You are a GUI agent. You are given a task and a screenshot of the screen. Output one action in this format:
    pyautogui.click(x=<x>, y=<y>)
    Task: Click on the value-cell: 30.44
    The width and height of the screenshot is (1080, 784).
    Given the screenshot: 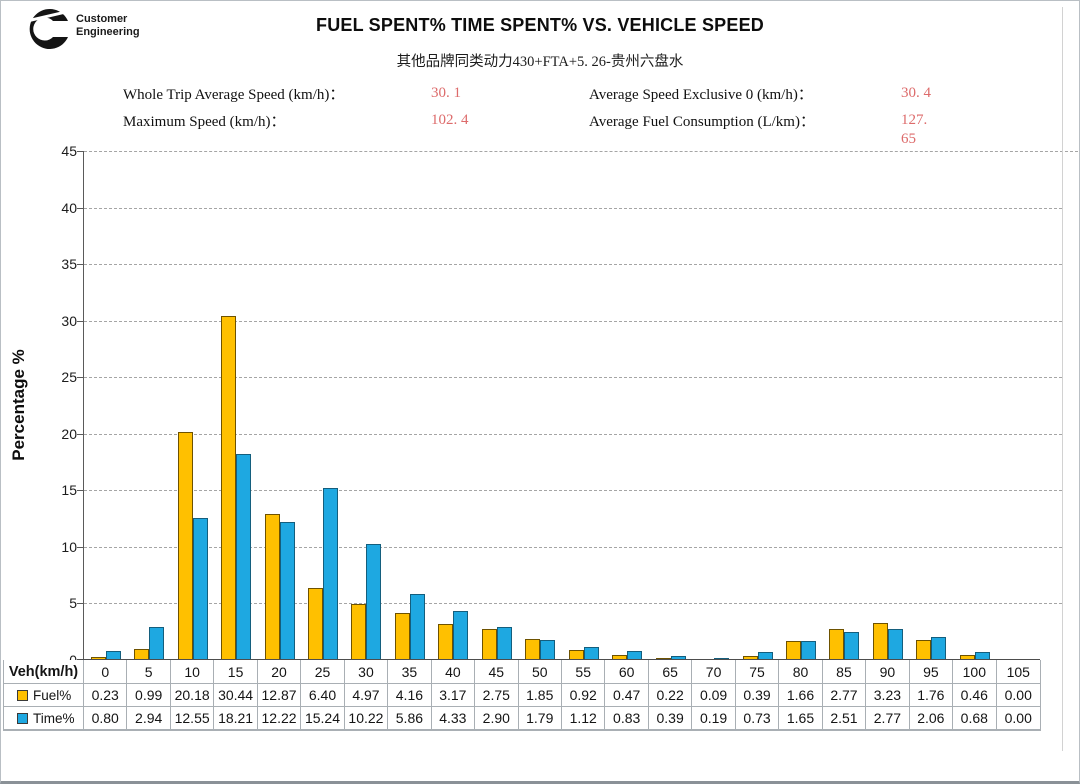 What is the action you would take?
    pyautogui.click(x=236, y=695)
    